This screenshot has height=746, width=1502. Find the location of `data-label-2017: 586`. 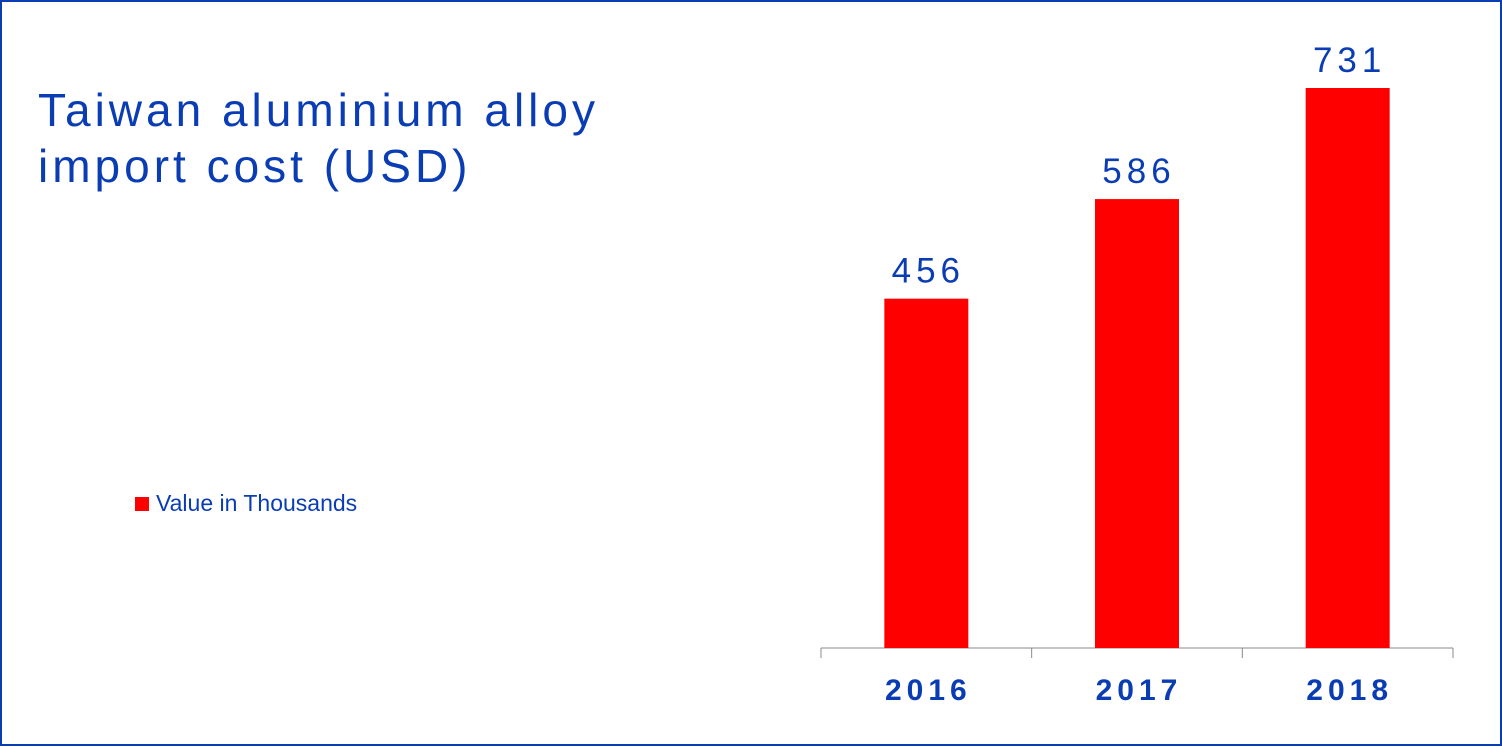

data-label-2017: 586 is located at coordinates (1138, 171).